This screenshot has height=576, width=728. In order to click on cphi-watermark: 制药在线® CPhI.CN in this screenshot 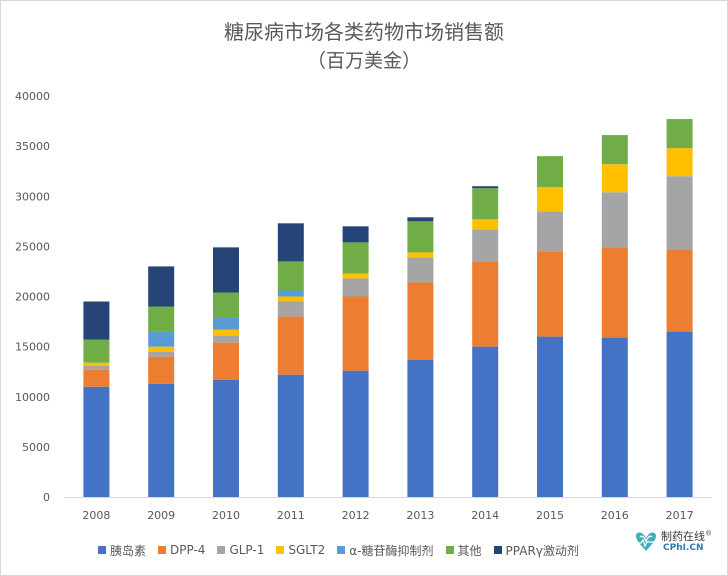, I will do `click(679, 543)`.